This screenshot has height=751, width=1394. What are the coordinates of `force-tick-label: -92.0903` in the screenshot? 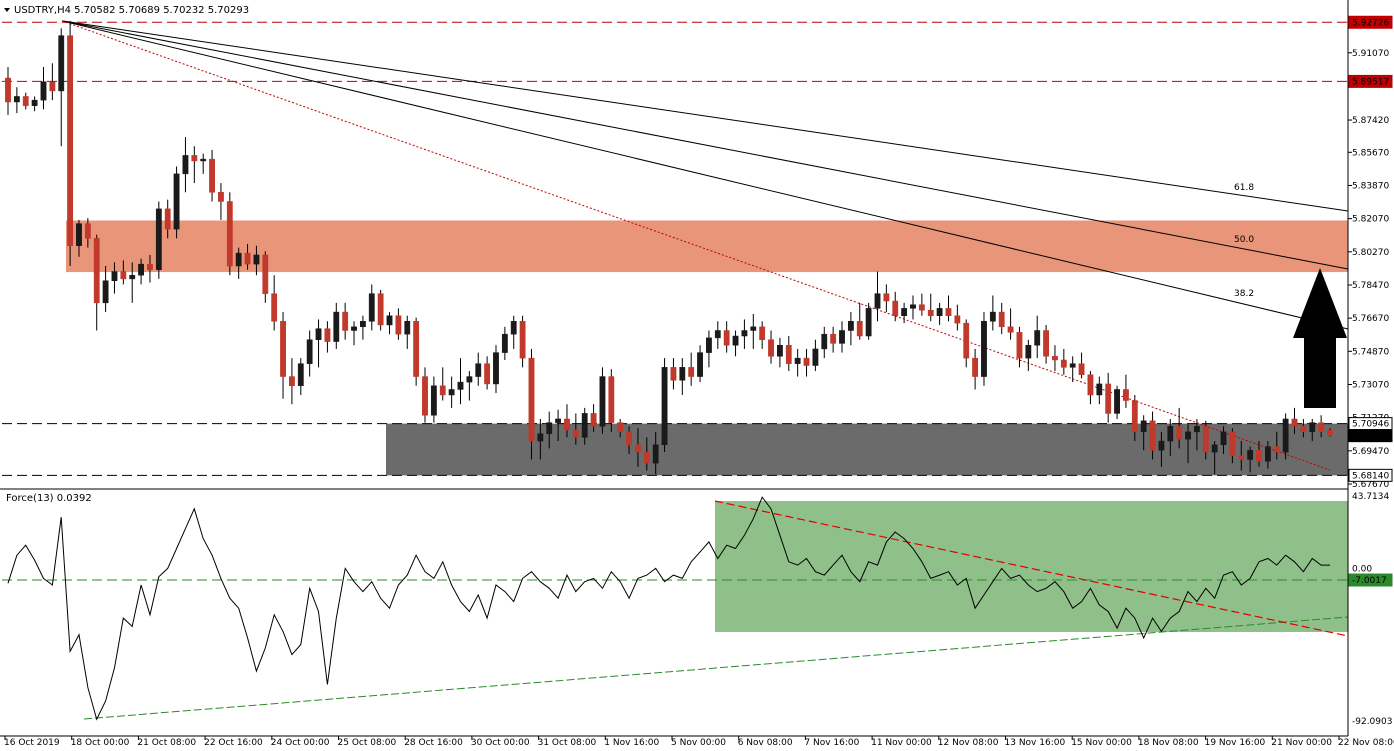 It's located at (1372, 722).